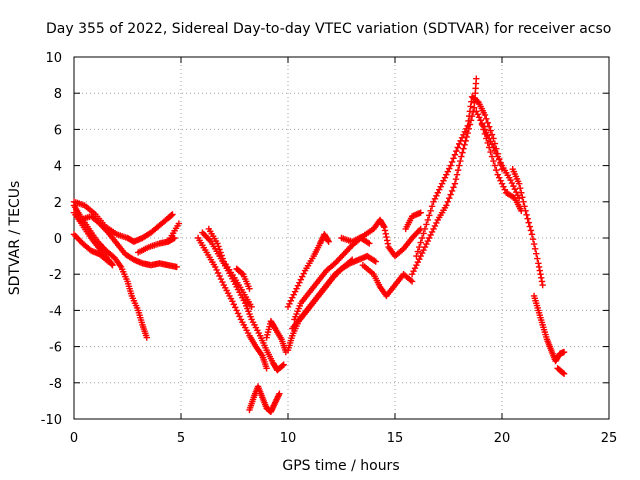 This screenshot has width=640, height=480. I want to click on y-tick-label: 2, so click(58, 203).